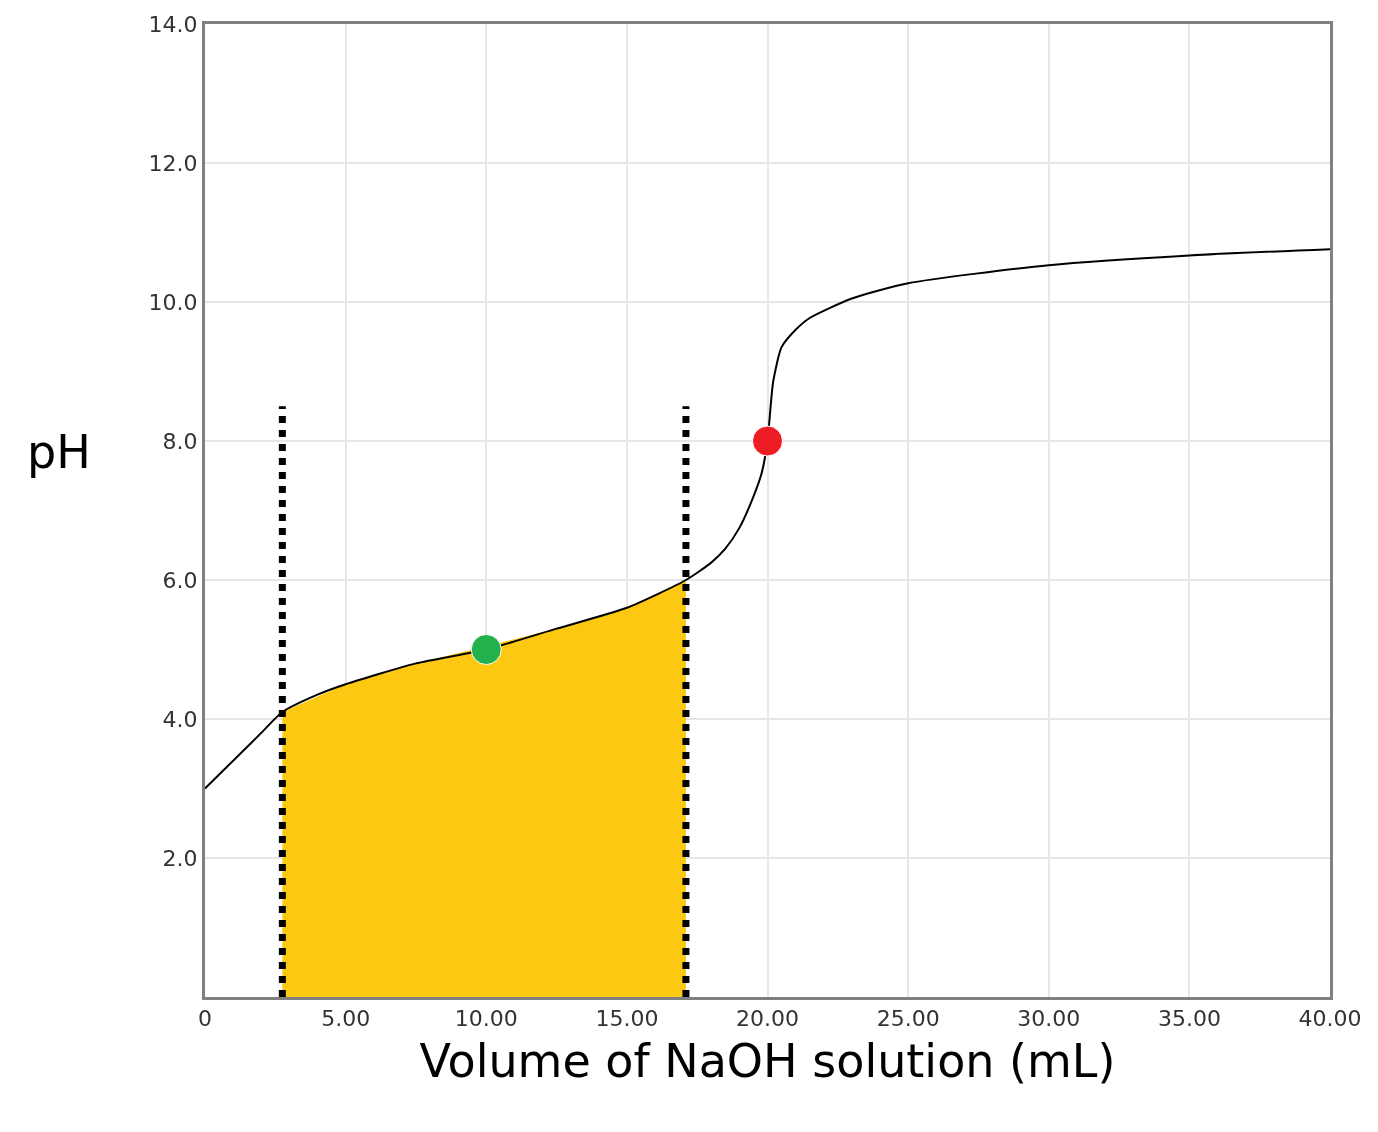 Image resolution: width=1378 pixels, height=1132 pixels. What do you see at coordinates (346, 1019) in the screenshot?
I see `x-tick-label: 5.00` at bounding box center [346, 1019].